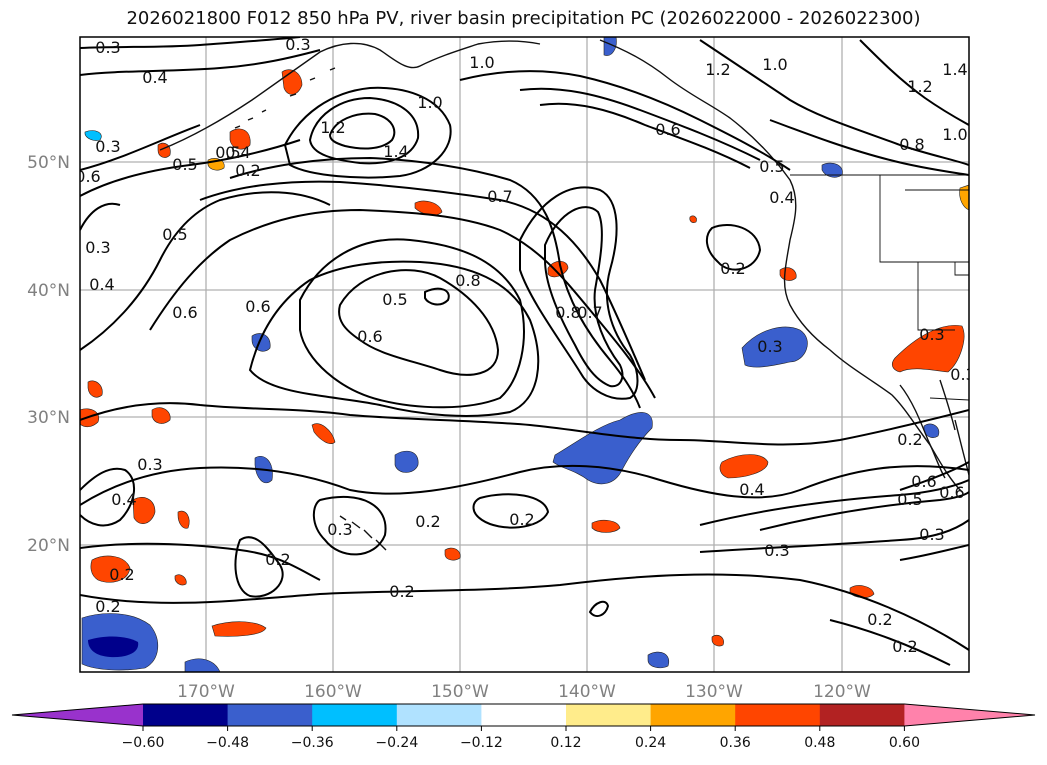 This screenshot has height=765, width=1047. What do you see at coordinates (890, 642) in the screenshot?
I see `contour-0.2-east` at bounding box center [890, 642].